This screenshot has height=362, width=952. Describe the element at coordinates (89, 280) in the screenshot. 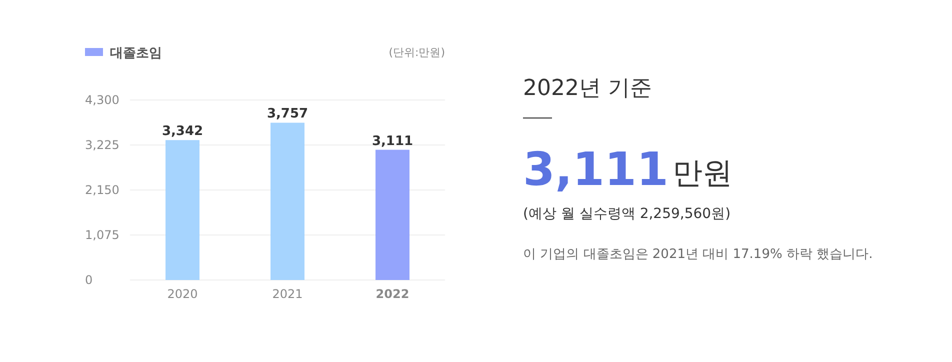

I see `y-tick-label: 0` at that location.